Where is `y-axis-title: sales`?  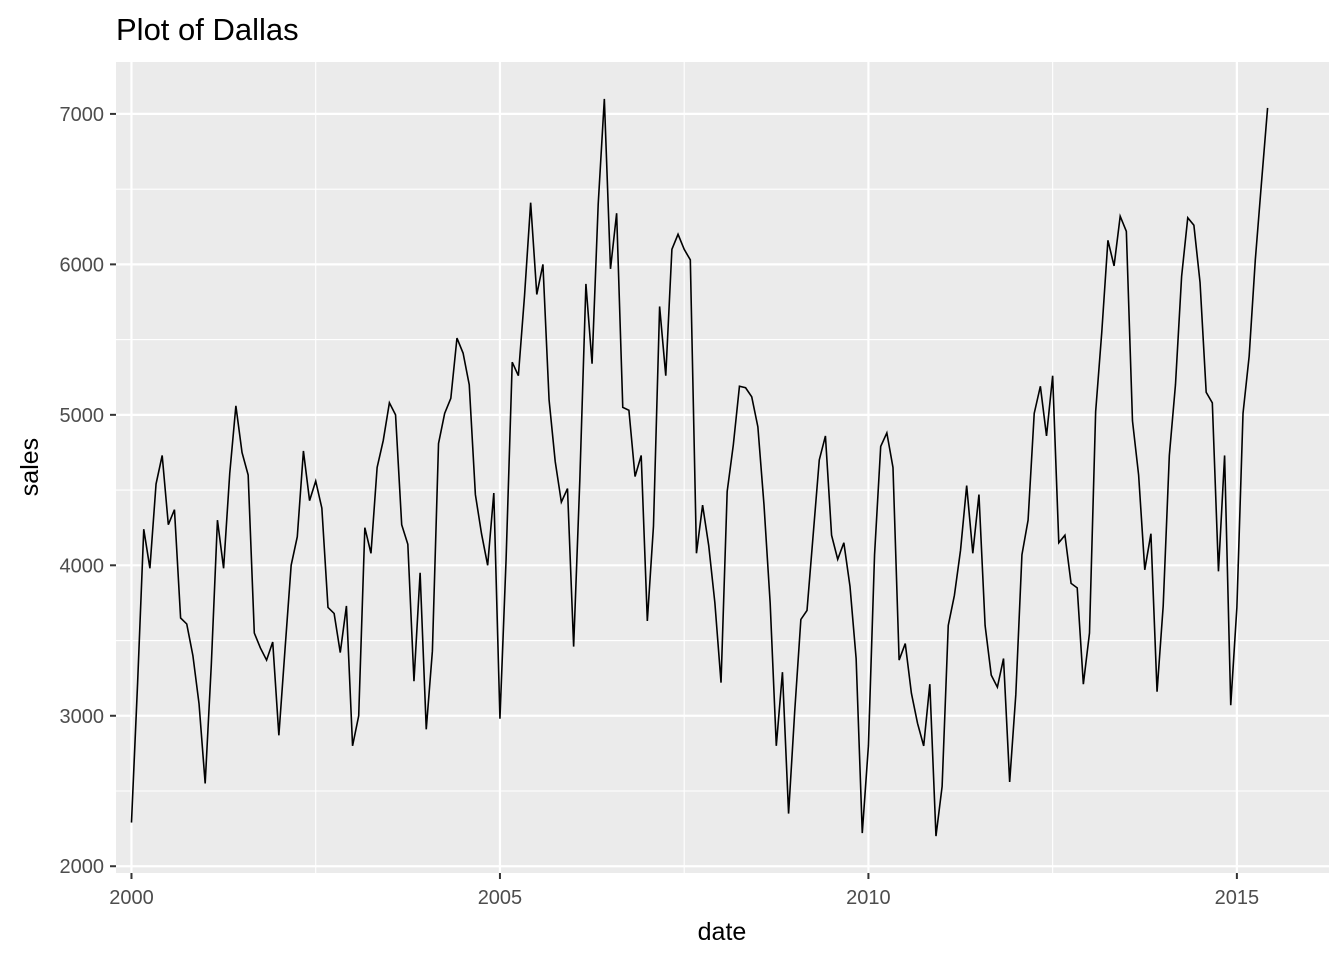 y-axis-title: sales is located at coordinates (30, 467).